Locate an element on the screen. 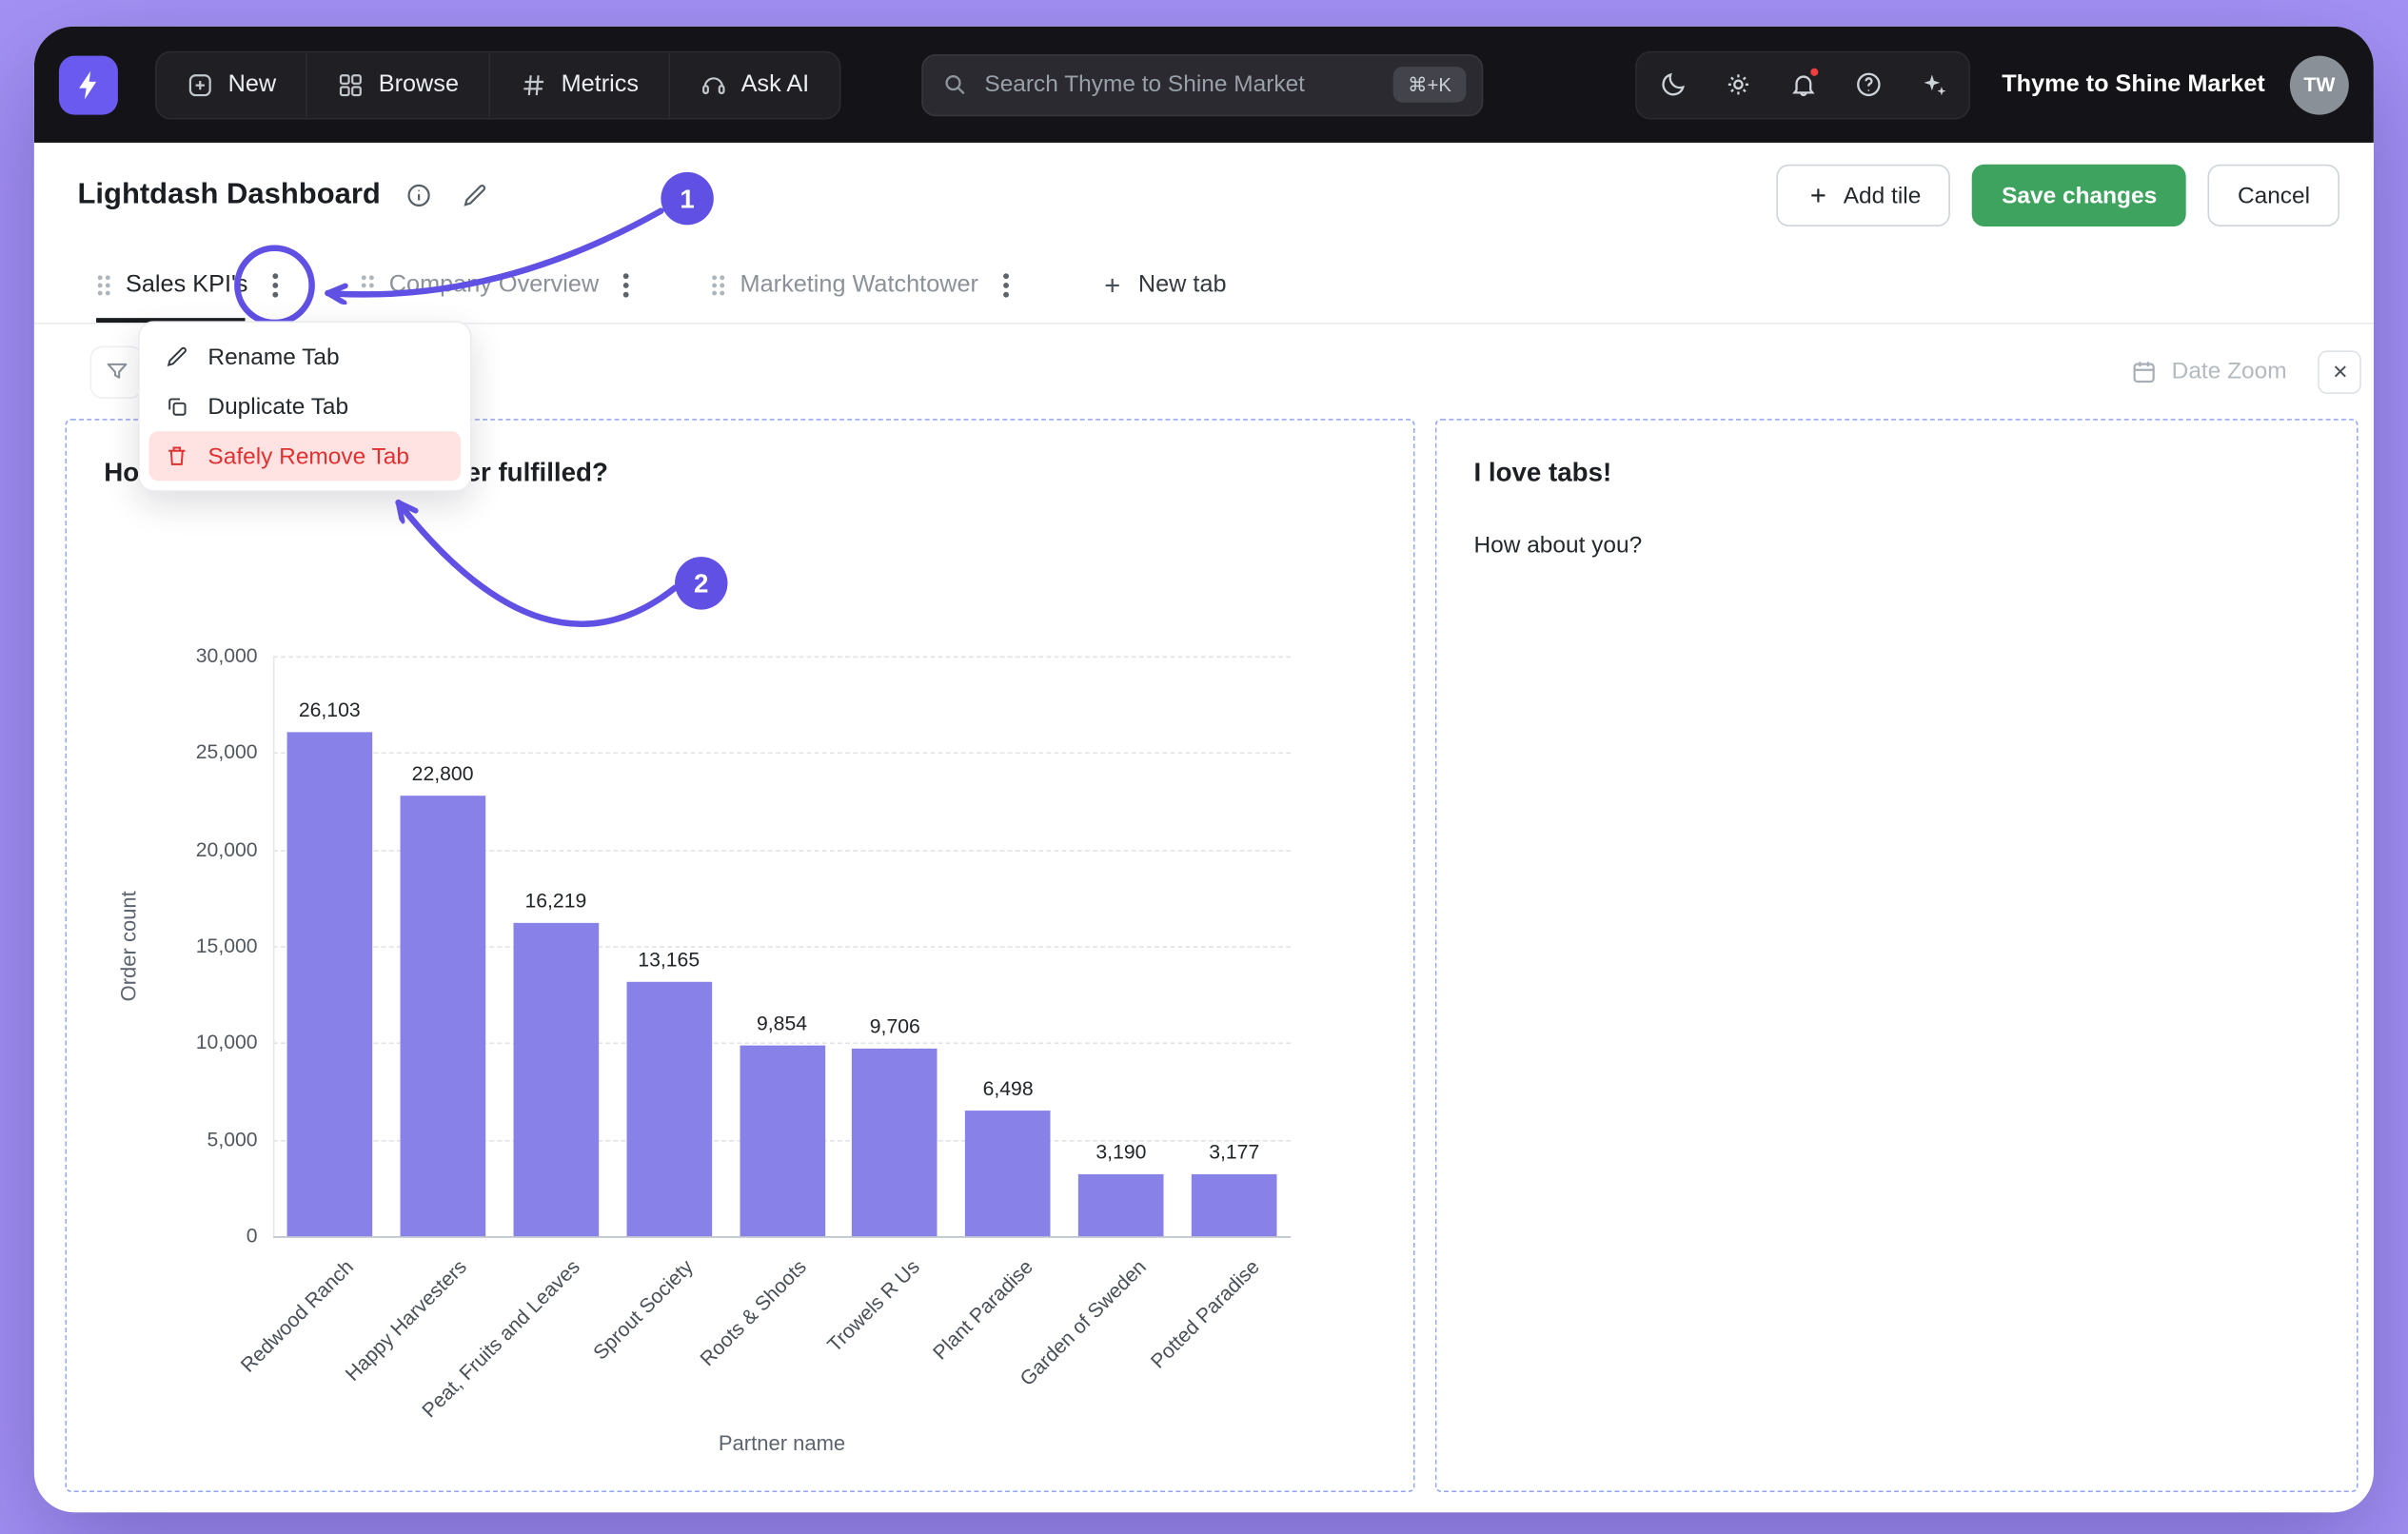 Image resolution: width=2408 pixels, height=1534 pixels. bar-potted-paradise is located at coordinates (1234, 1206).